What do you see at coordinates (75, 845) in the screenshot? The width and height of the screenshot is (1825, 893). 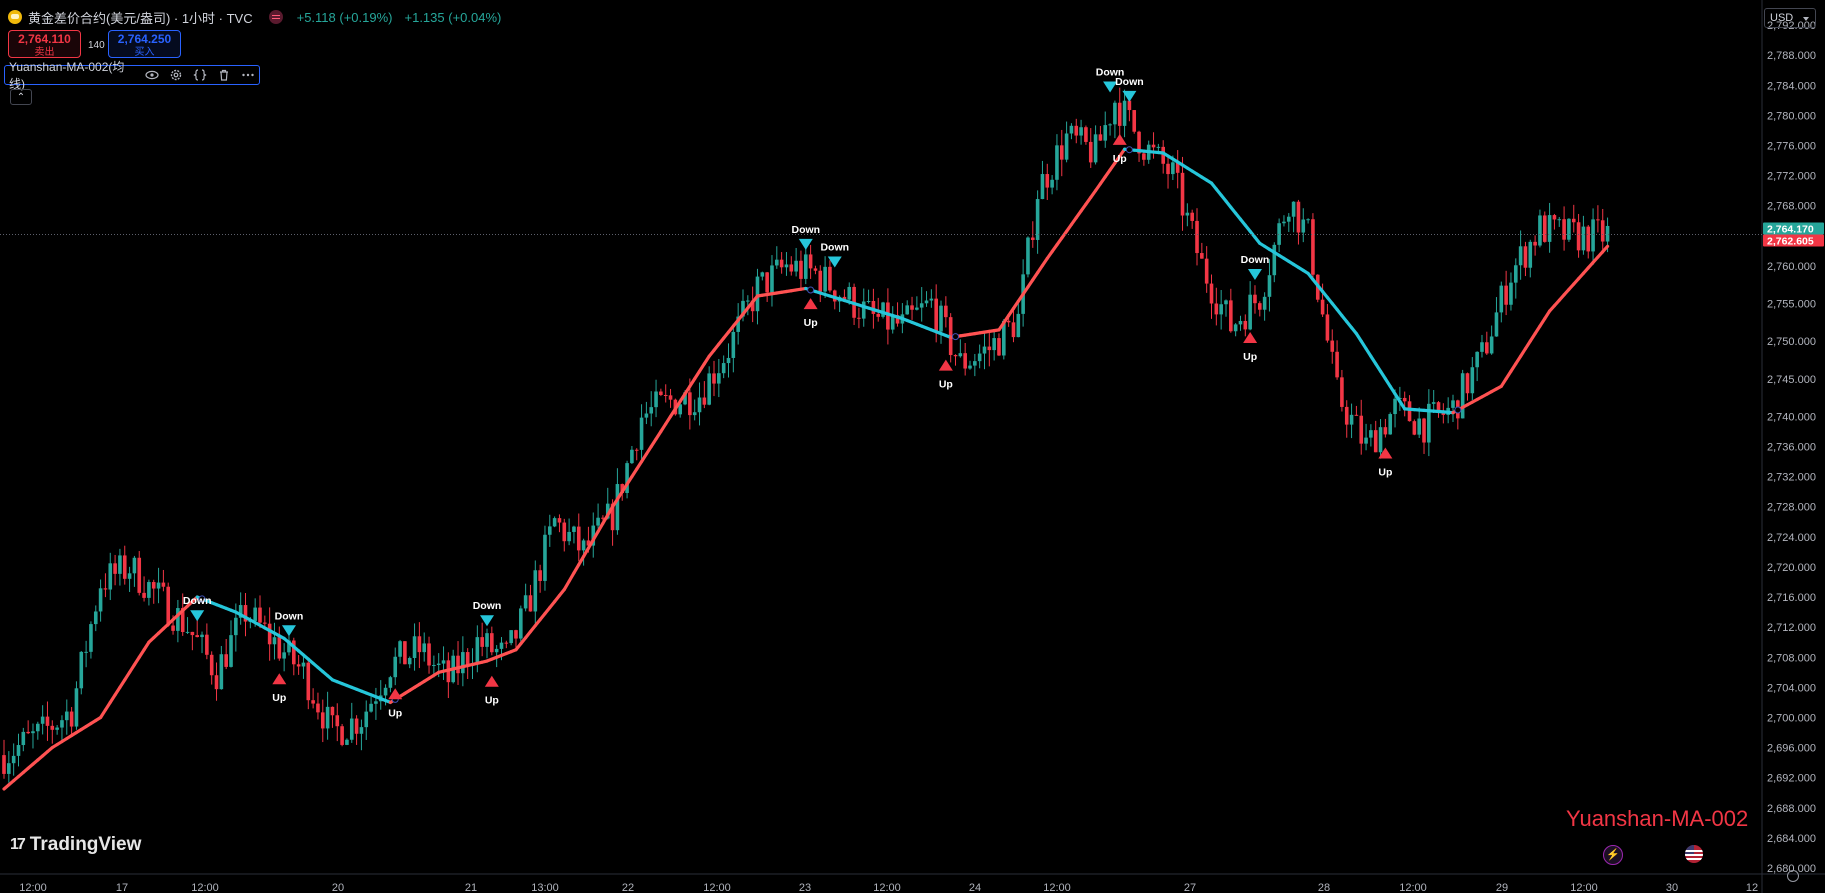 I see `tradingview-logo: 17 TradingView` at bounding box center [75, 845].